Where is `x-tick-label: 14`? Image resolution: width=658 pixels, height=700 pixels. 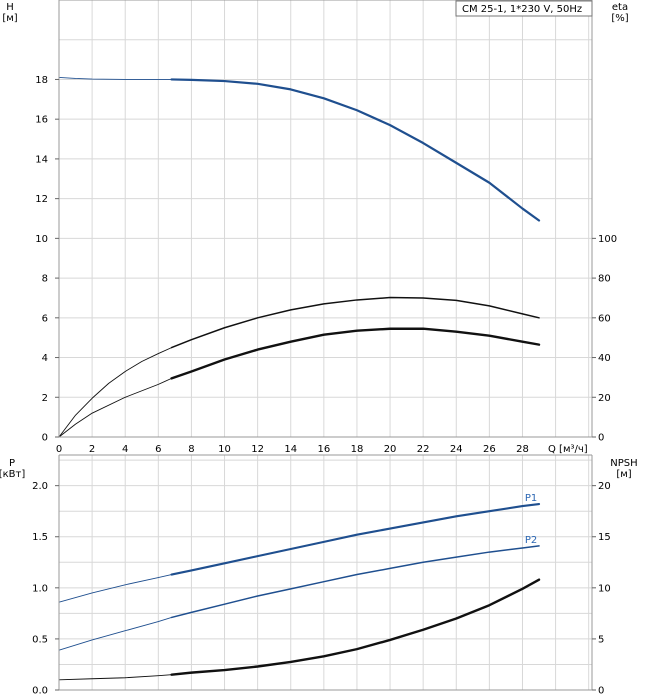 x-tick-label: 14 is located at coordinates (290, 449).